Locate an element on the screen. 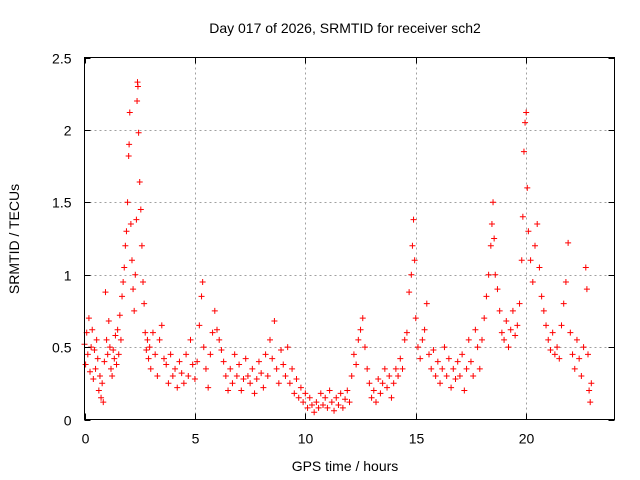 The width and height of the screenshot is (640, 480). y-axis-label: SRMTID / TECUs is located at coordinates (14, 239).